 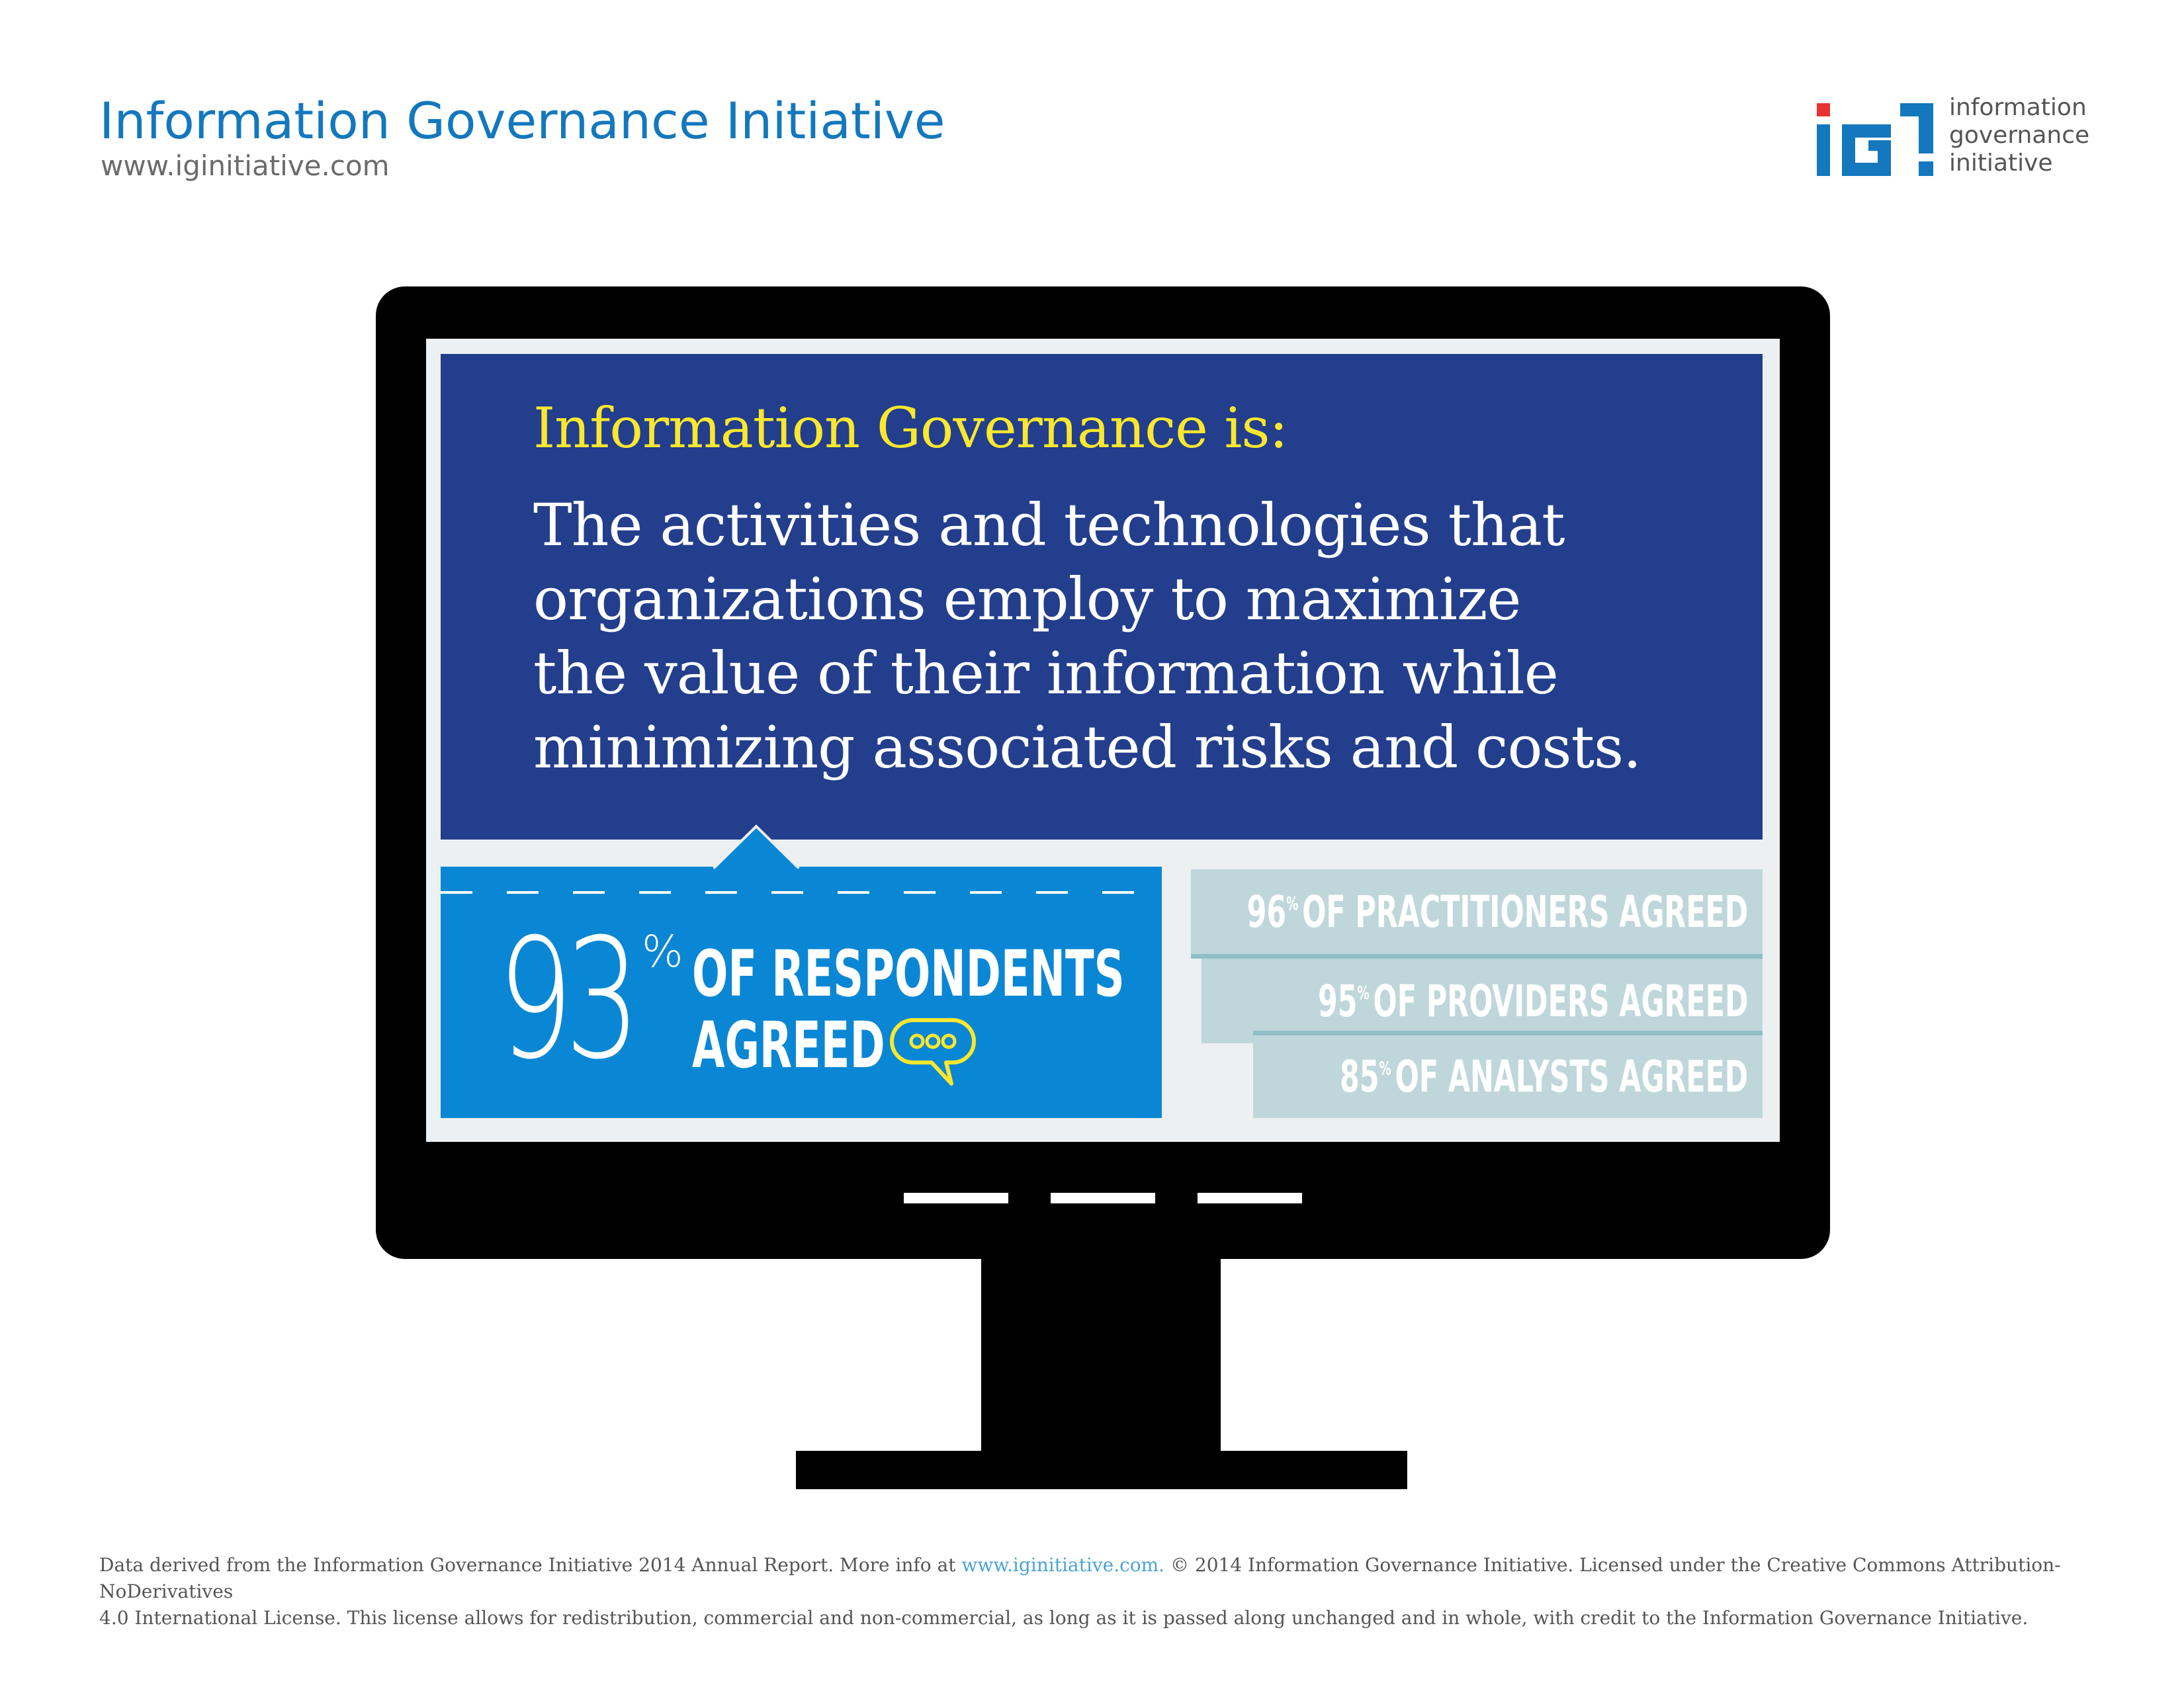 I want to click on chat-bubble-icon, so click(x=933, y=1052).